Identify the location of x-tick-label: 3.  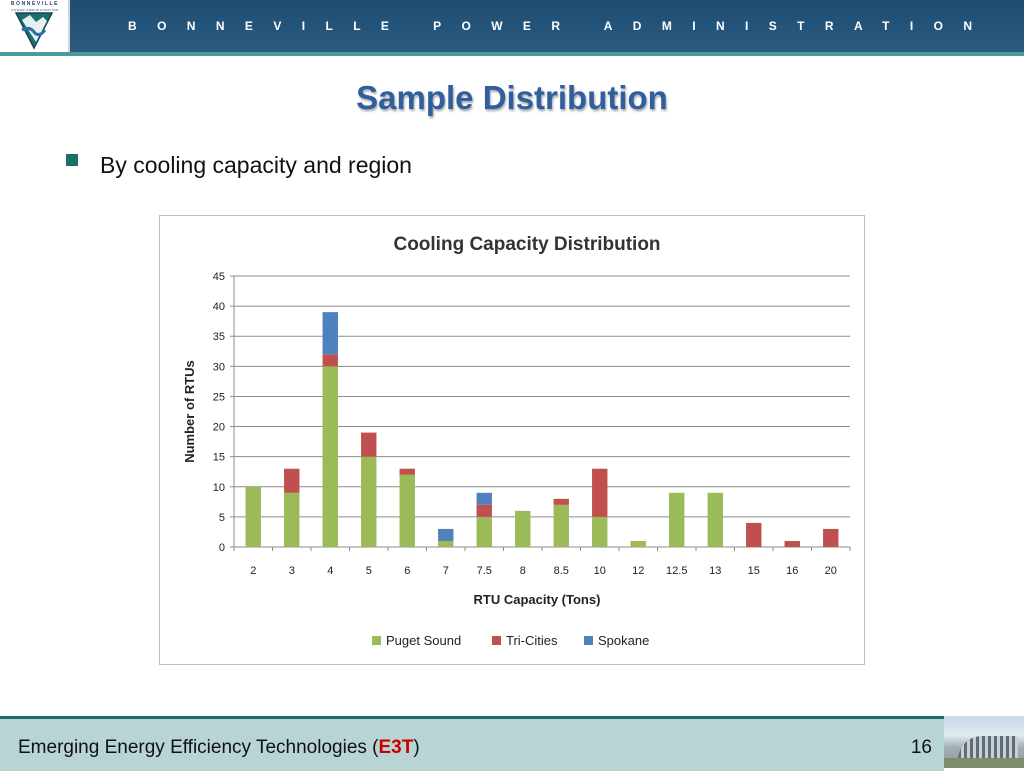
(292, 571).